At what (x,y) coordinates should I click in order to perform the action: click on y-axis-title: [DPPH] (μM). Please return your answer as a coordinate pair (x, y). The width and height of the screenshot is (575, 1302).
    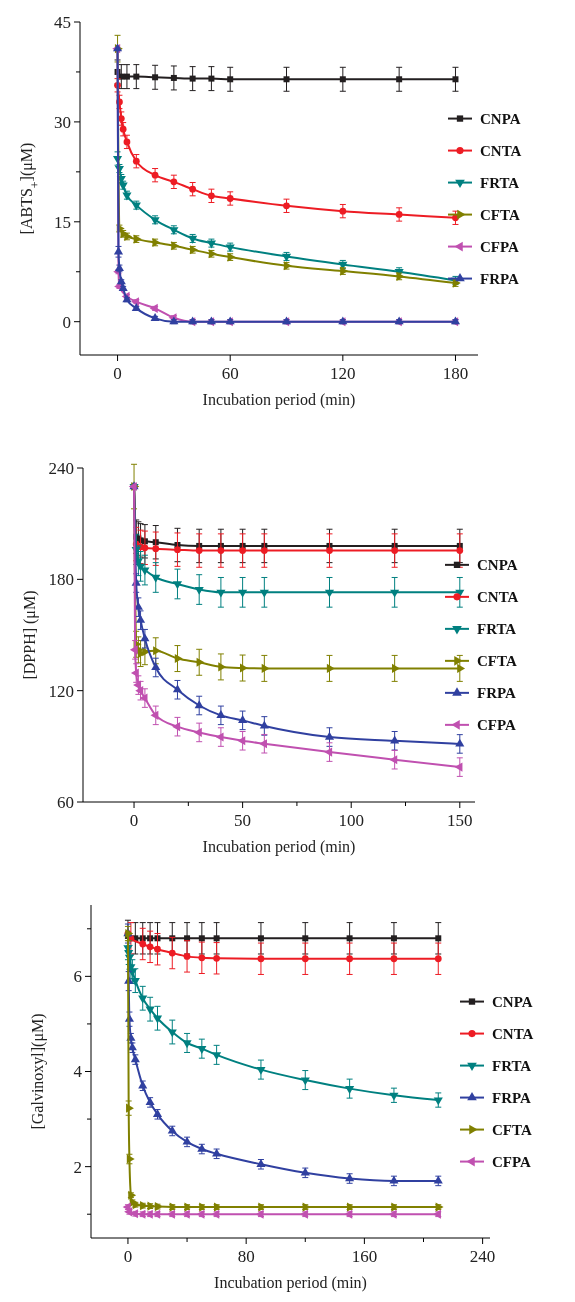
    Looking at the image, I should click on (30, 635).